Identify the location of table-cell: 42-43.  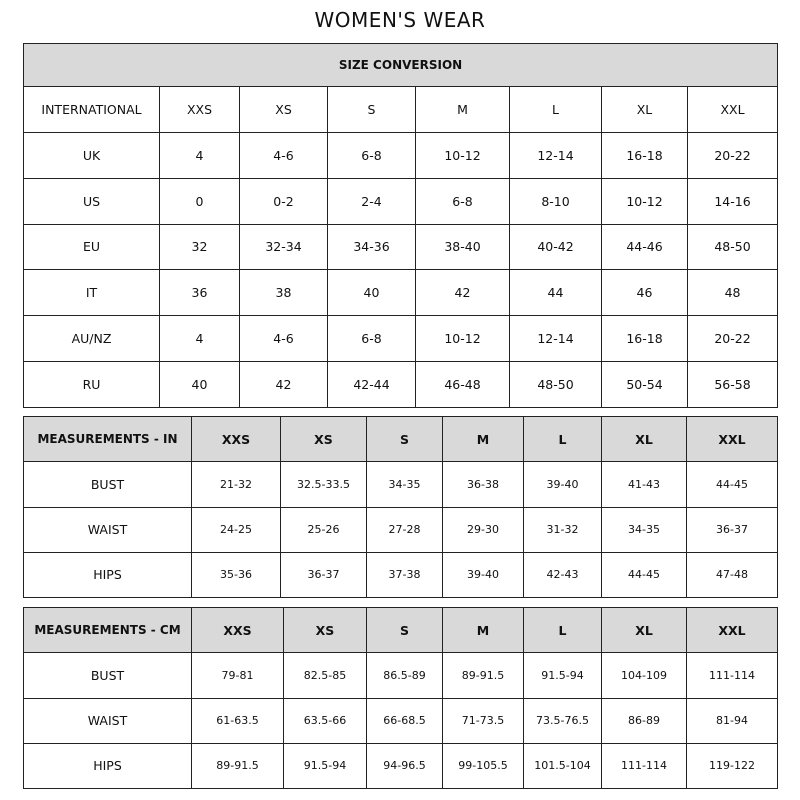
(562, 575).